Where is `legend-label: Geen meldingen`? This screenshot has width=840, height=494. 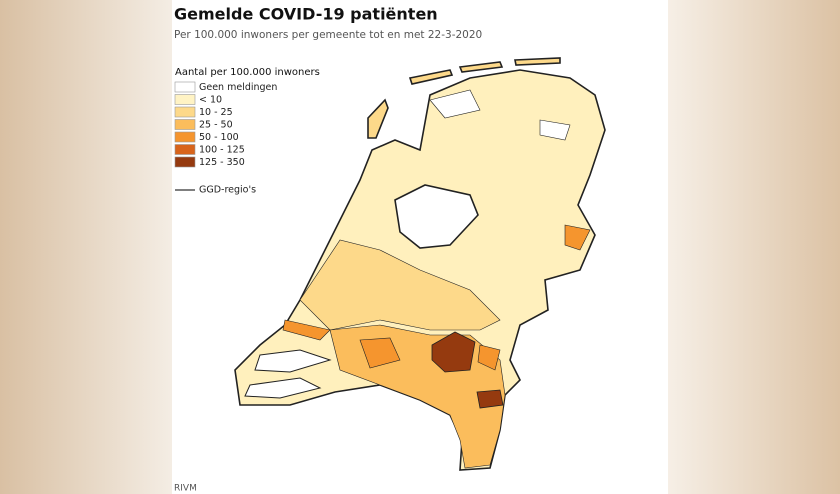 legend-label: Geen meldingen is located at coordinates (238, 87).